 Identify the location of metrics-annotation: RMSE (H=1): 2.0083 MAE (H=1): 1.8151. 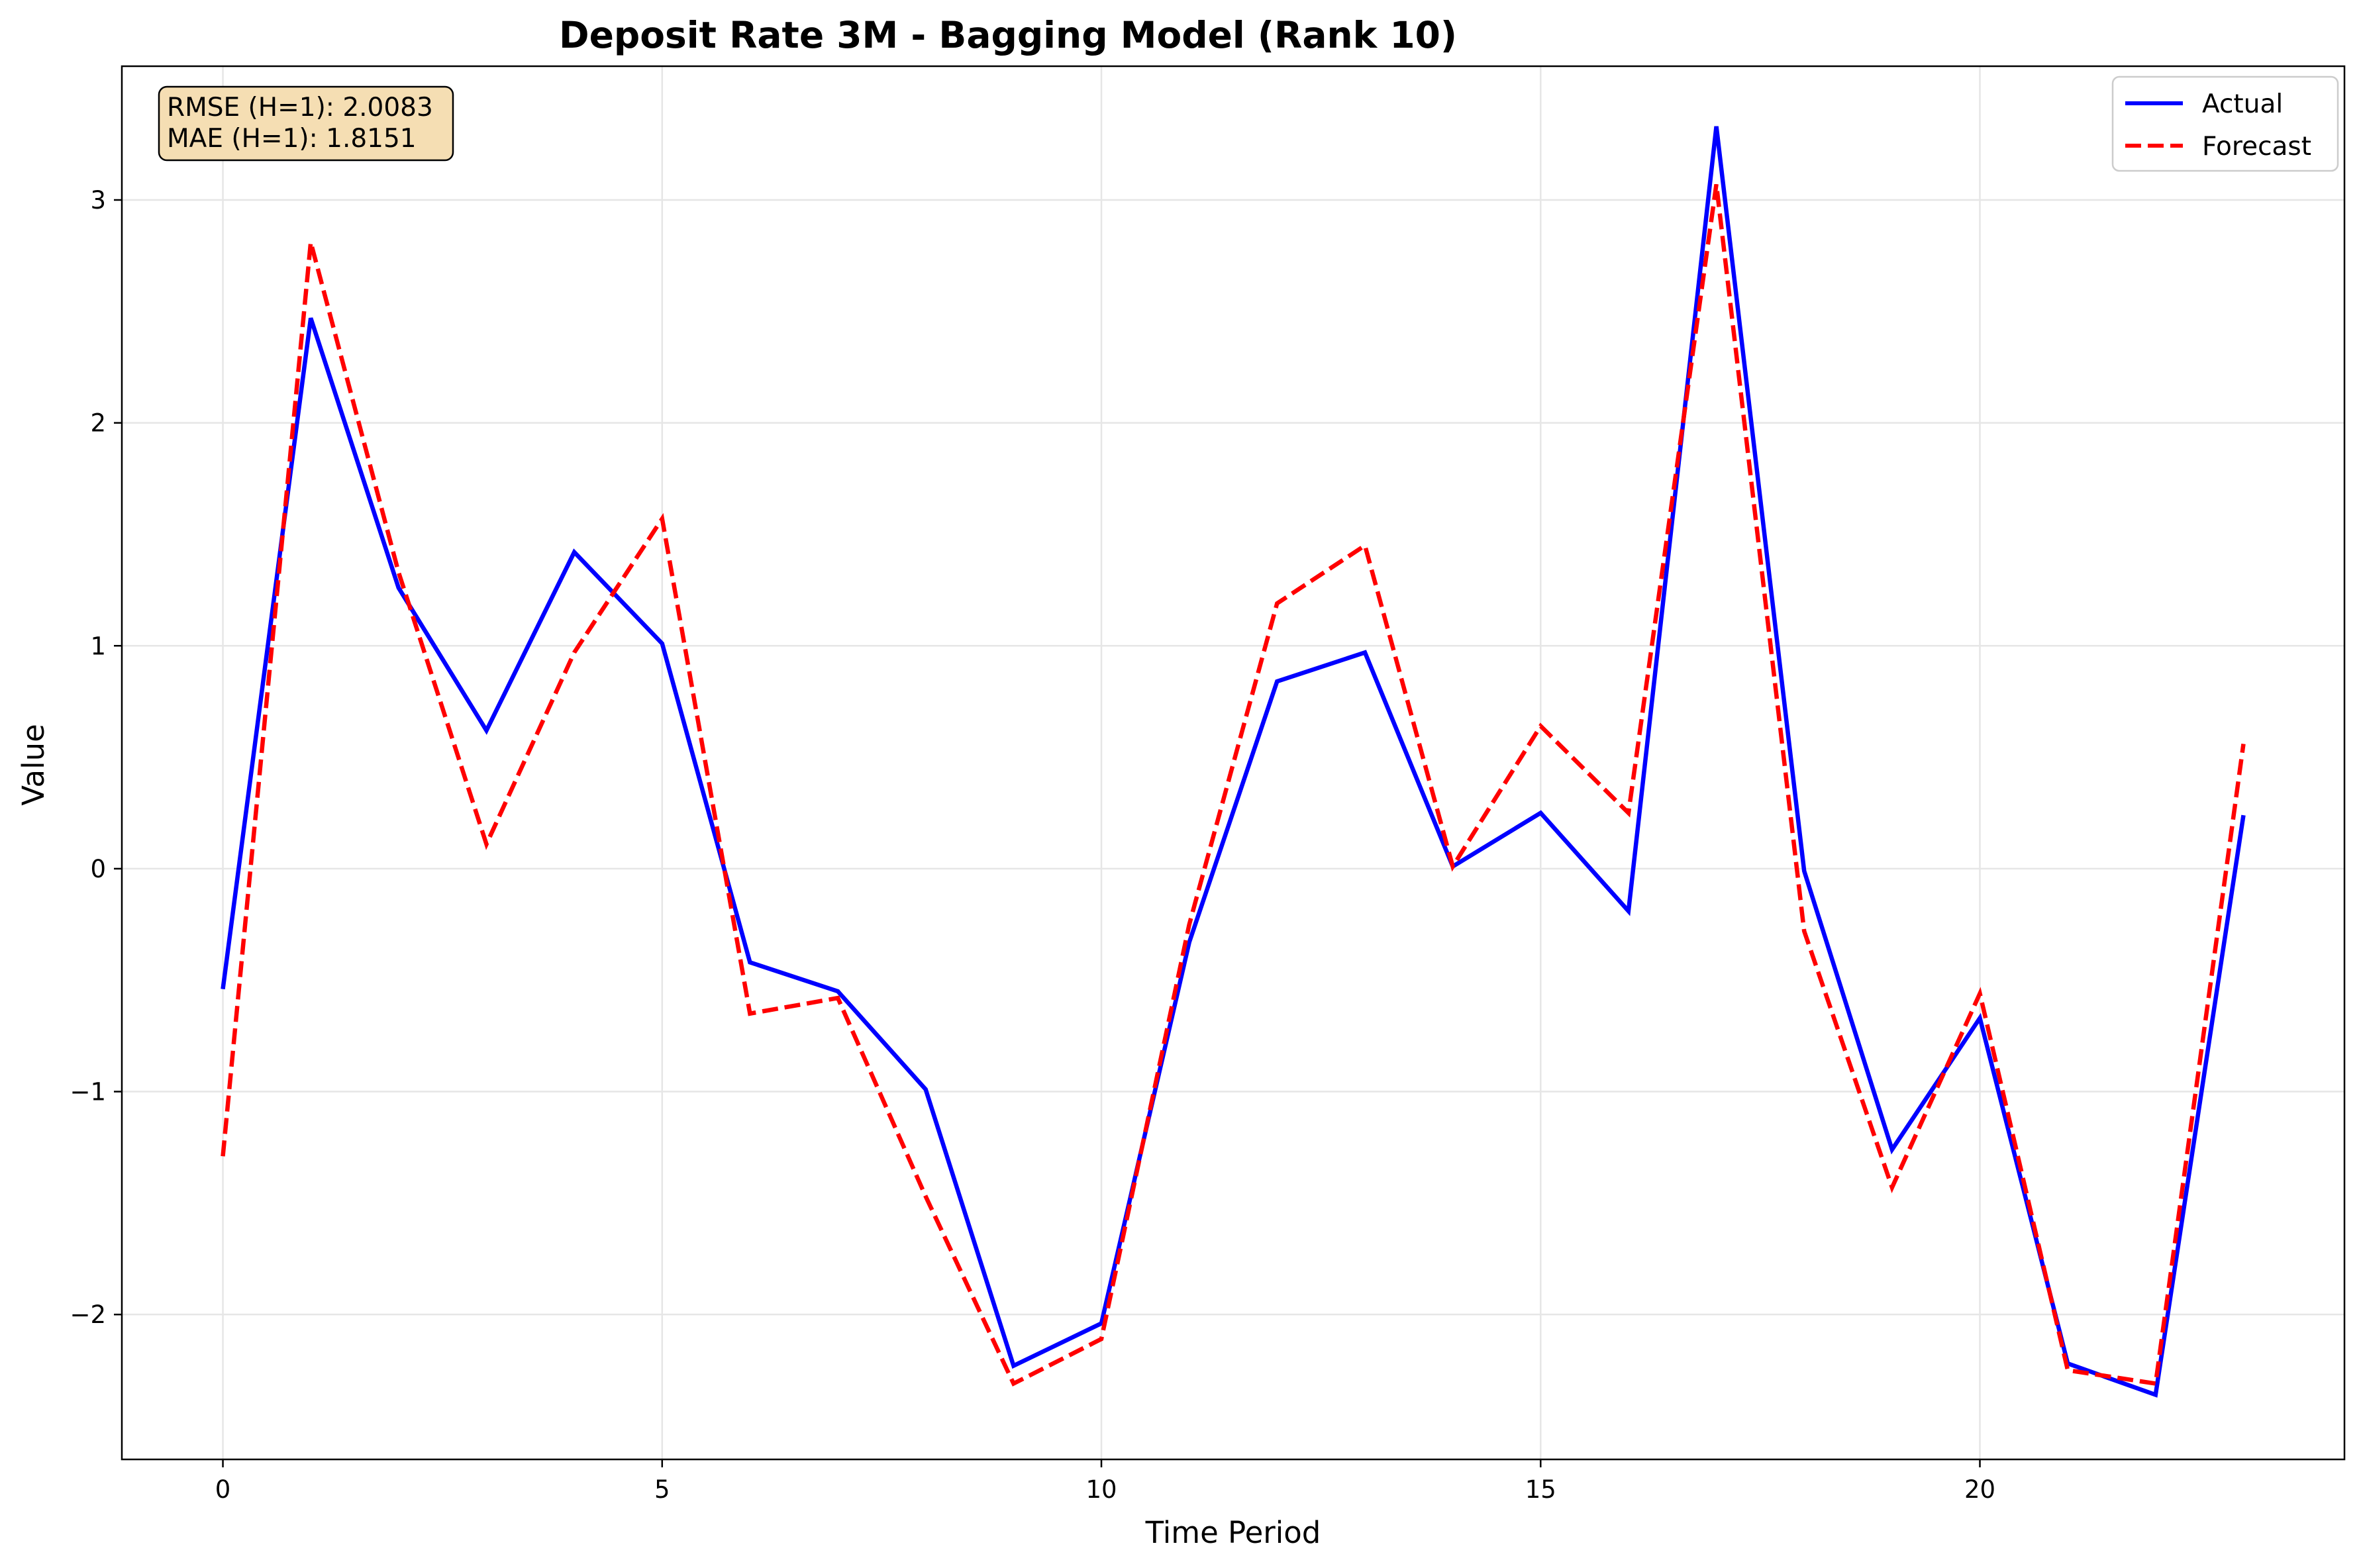
(306, 123).